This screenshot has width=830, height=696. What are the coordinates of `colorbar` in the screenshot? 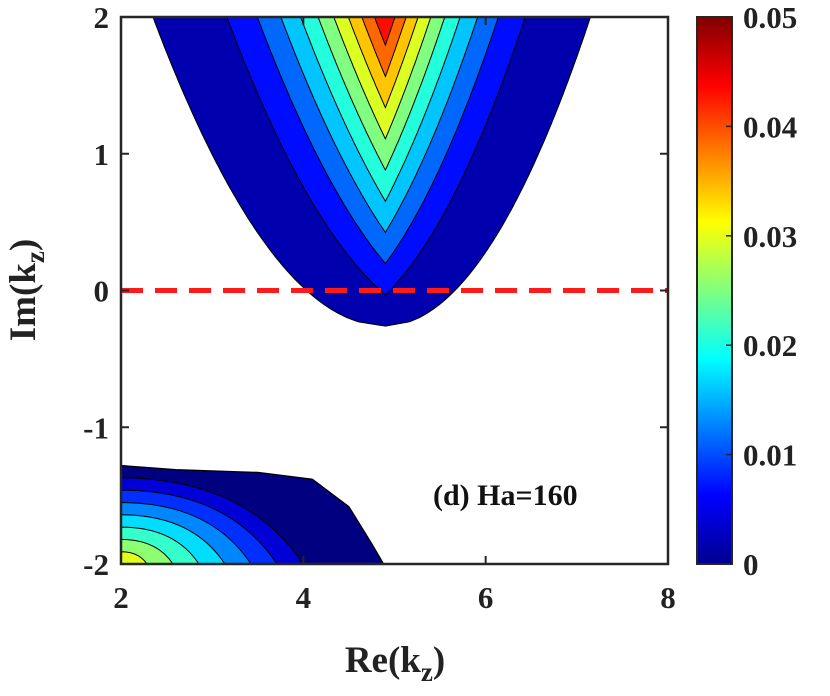 It's located at (714, 290).